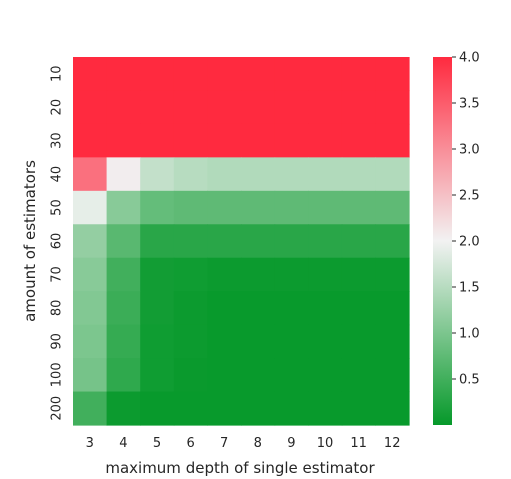 This screenshot has height=479, width=511. Describe the element at coordinates (469, 150) in the screenshot. I see `colorbar-tick-label: 3.0` at that location.